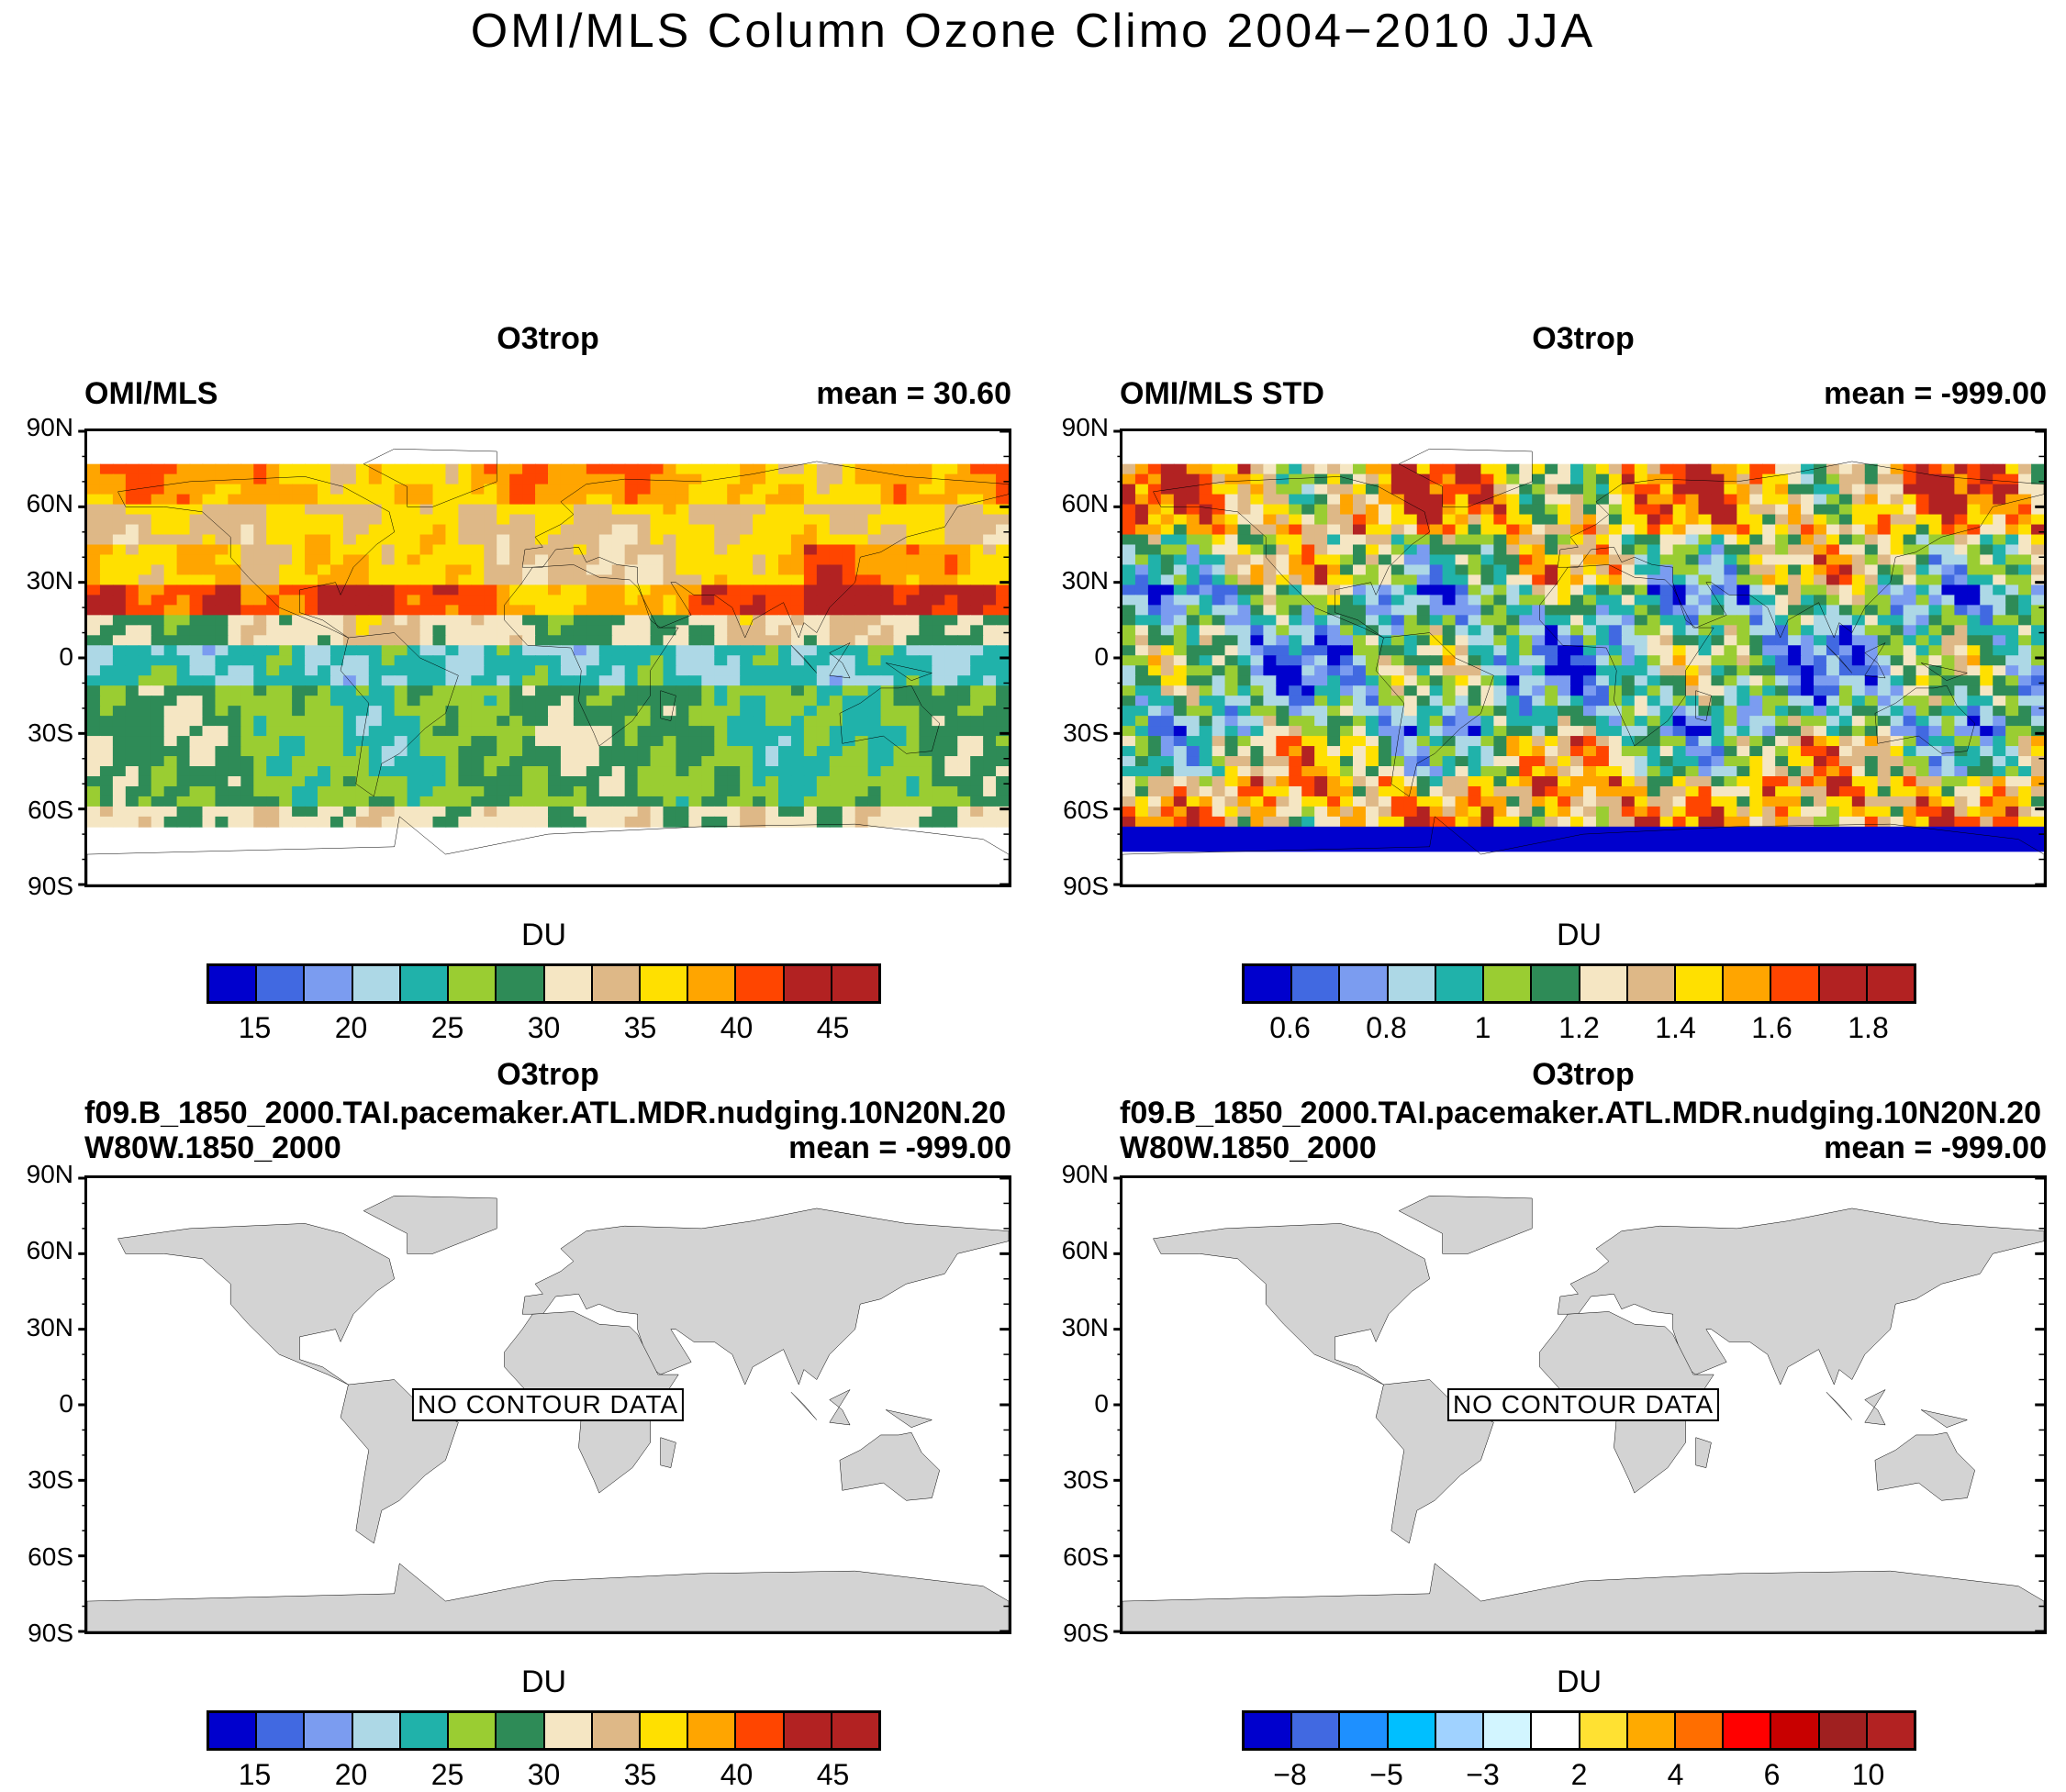 This screenshot has width=2066, height=1792. I want to click on colorbar, so click(544, 983).